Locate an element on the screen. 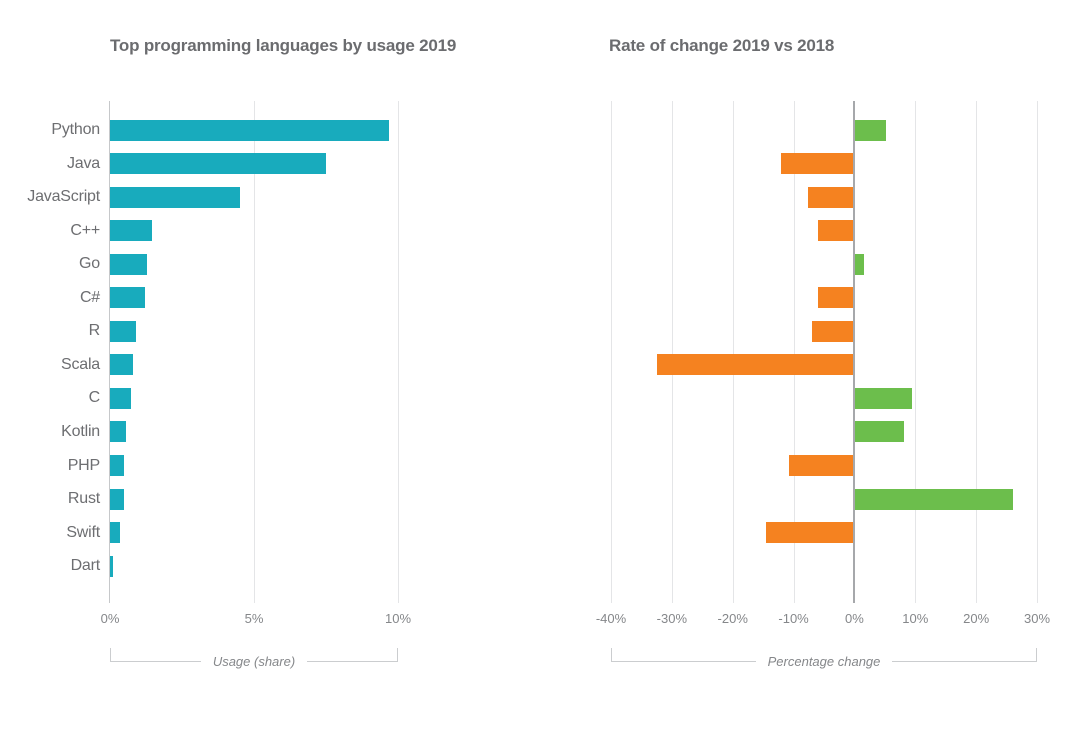 This screenshot has height=733, width=1080. bar-dart is located at coordinates (111, 566).